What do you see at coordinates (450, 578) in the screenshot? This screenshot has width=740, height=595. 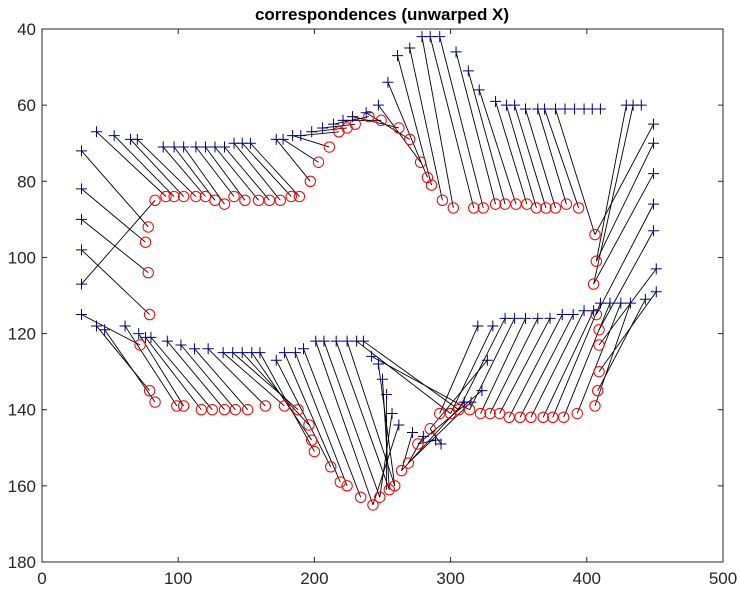 I see `x-tick-label-3: 300` at bounding box center [450, 578].